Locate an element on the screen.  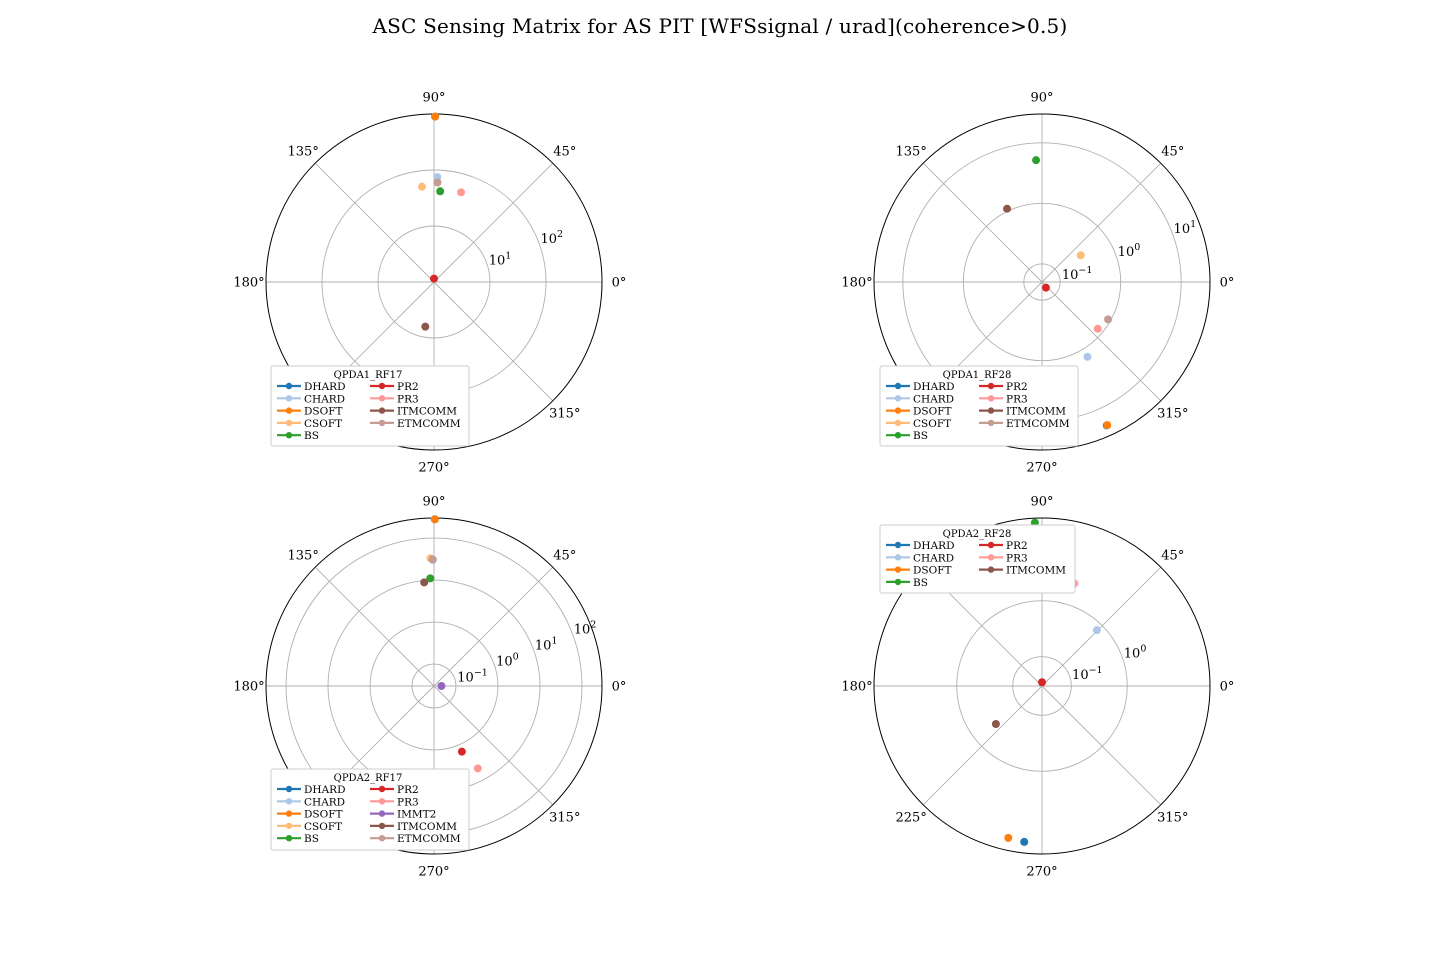
data-point-etmcomm is located at coordinates (432, 559).